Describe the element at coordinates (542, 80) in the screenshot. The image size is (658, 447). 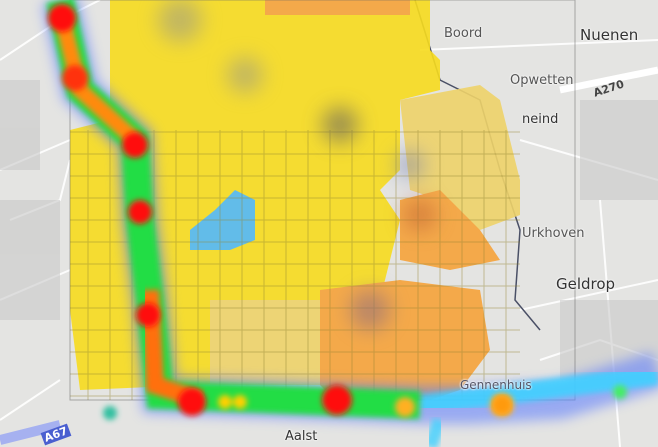
I see `place-label-opwetten: Opwetten` at that location.